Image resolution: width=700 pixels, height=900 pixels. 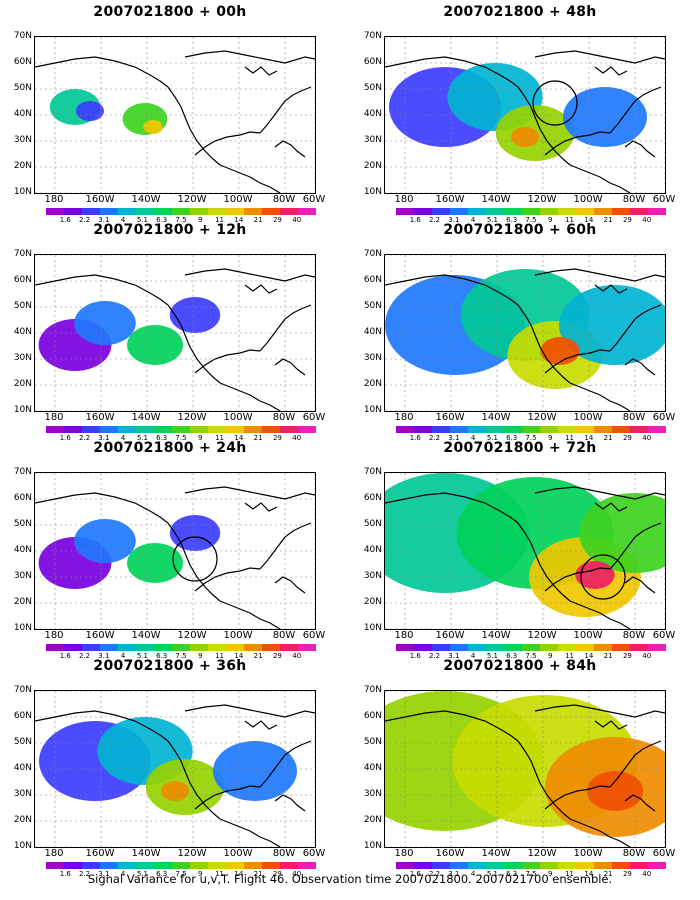 I want to click on colorbar, so click(x=531, y=865).